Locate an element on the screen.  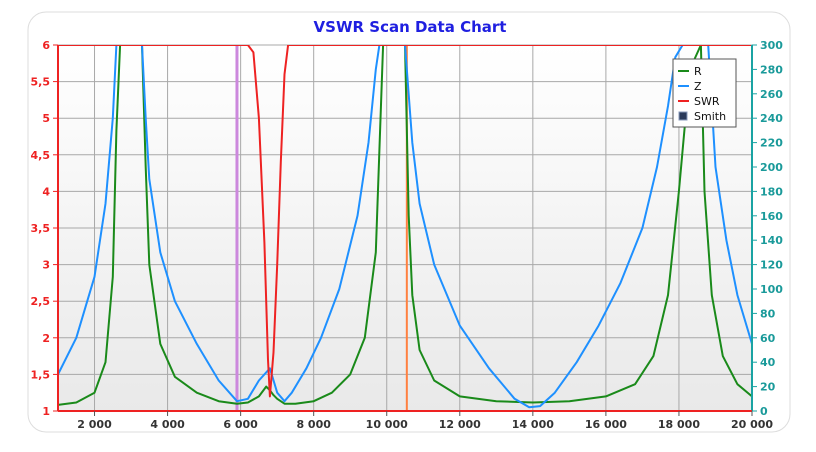
right-tick-label: 160 is located at coordinates (771, 216).